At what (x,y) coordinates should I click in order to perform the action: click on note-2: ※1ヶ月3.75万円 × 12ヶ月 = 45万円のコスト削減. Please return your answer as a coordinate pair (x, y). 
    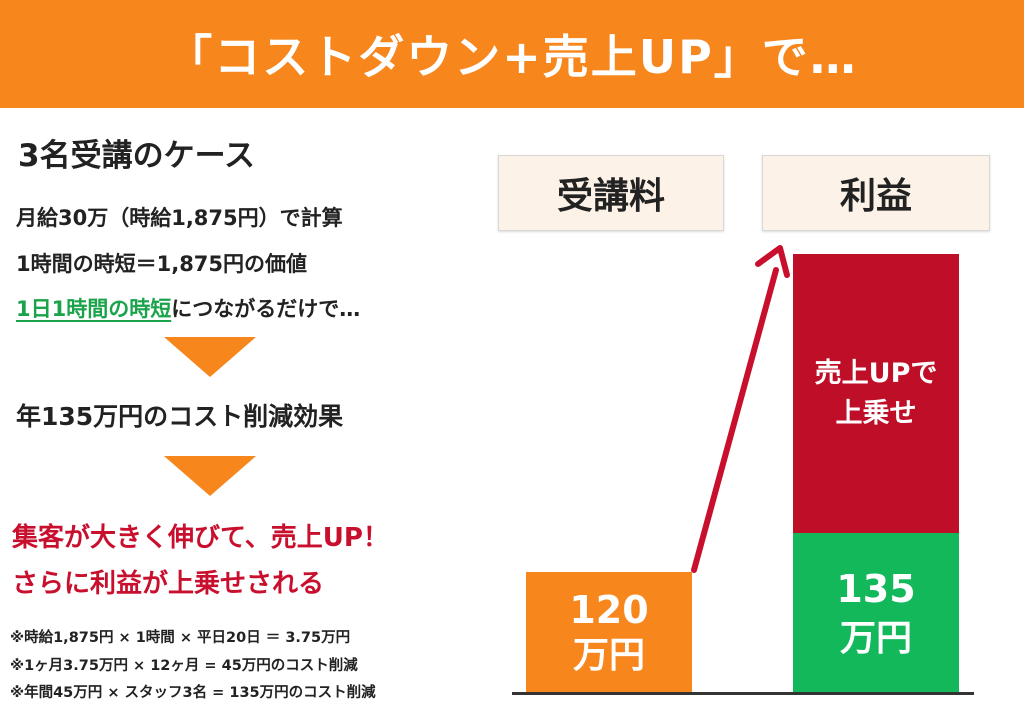
    Looking at the image, I should click on (184, 666).